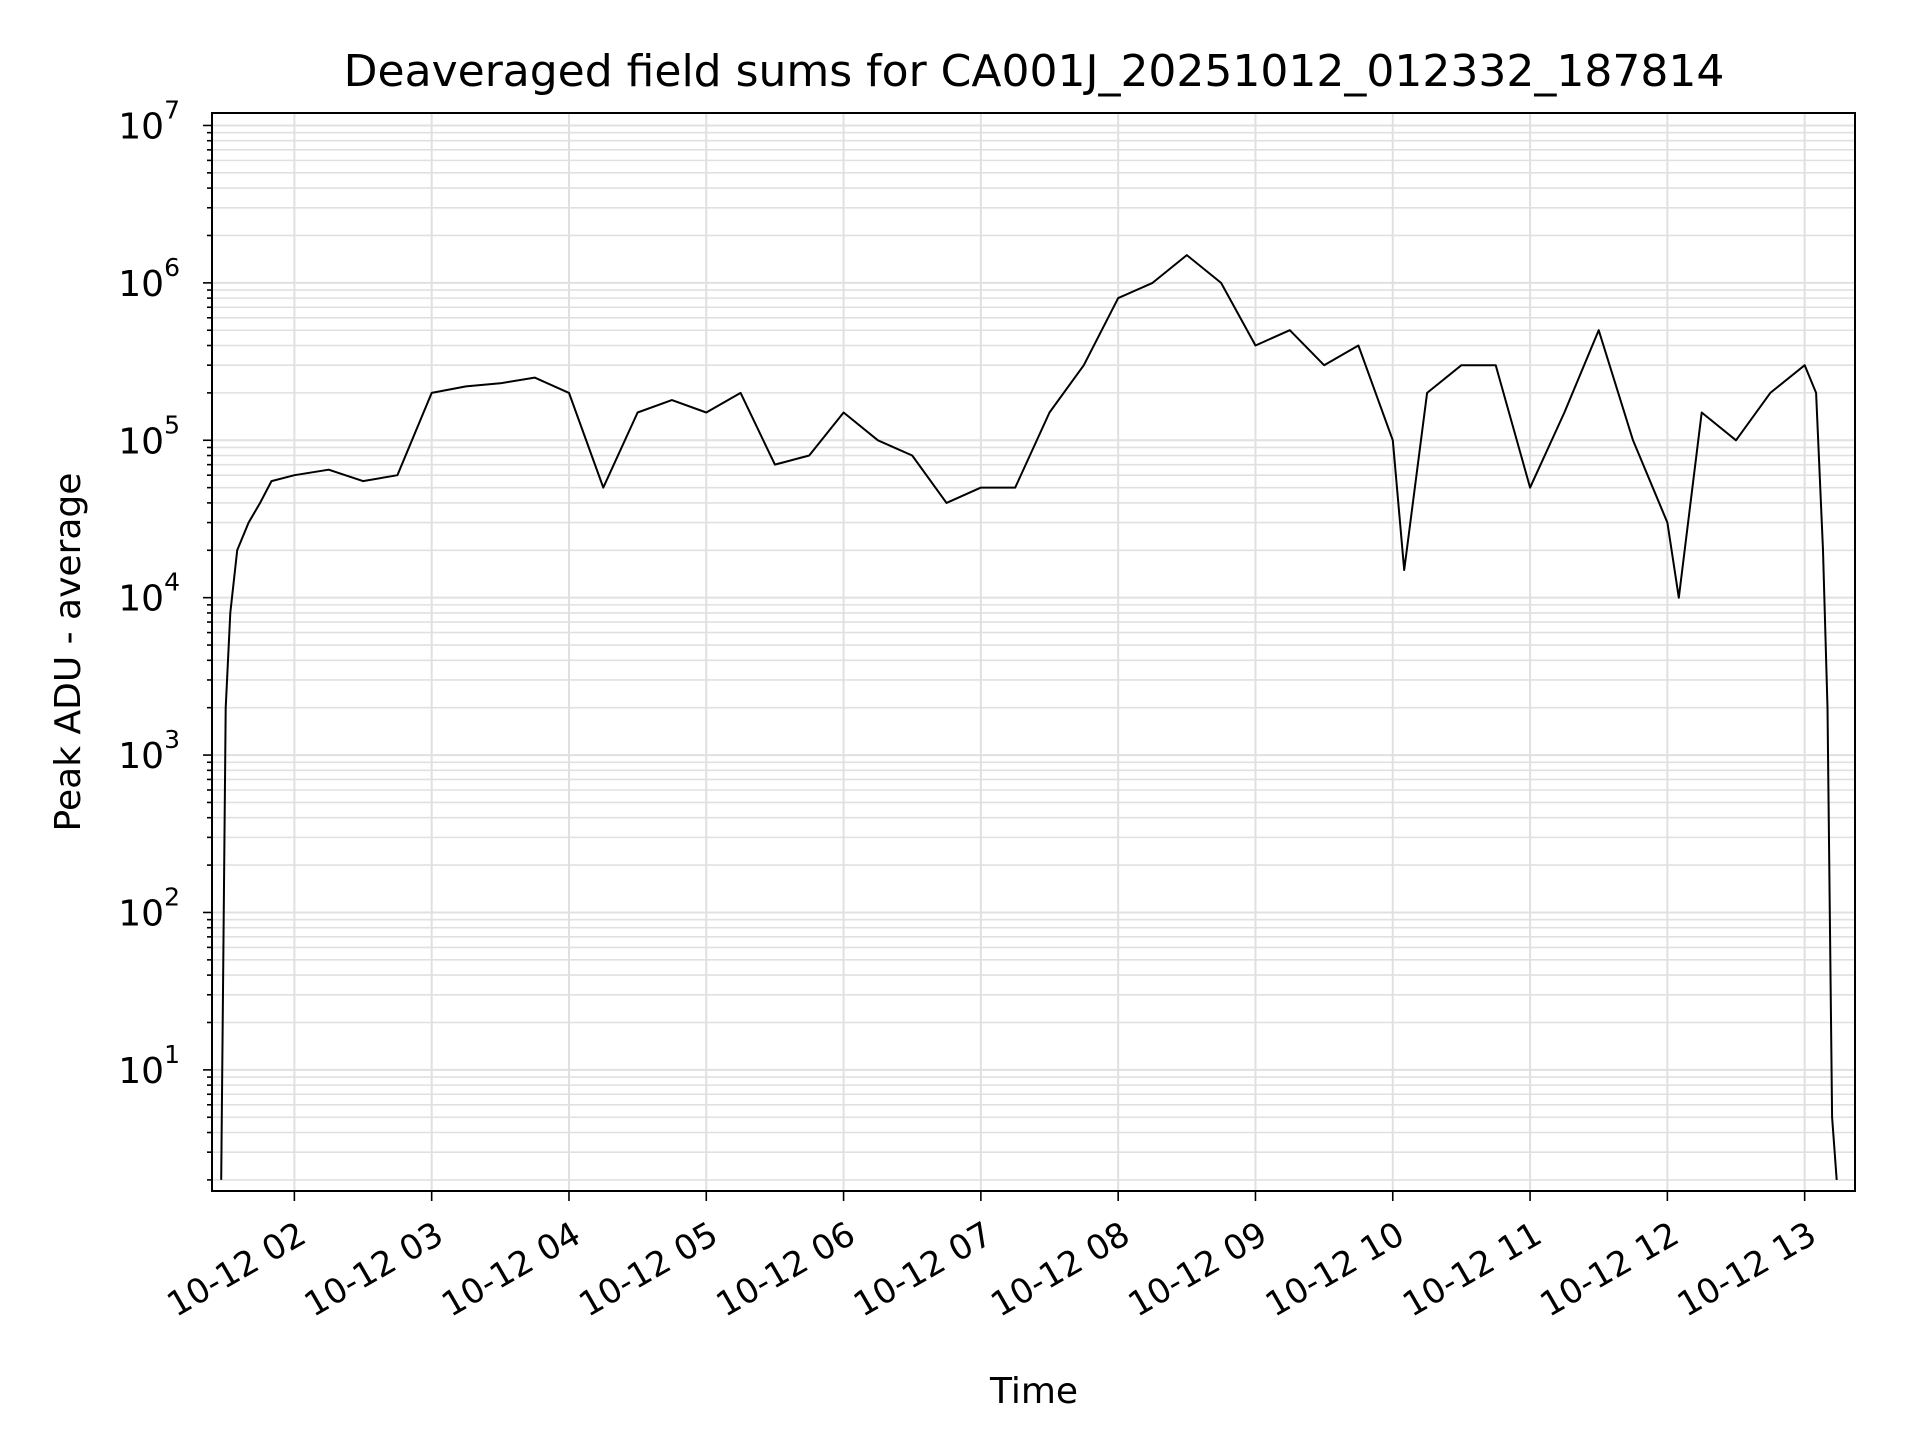 Image resolution: width=1920 pixels, height=1440 pixels. I want to click on y-tick-exponent: 7, so click(172, 109).